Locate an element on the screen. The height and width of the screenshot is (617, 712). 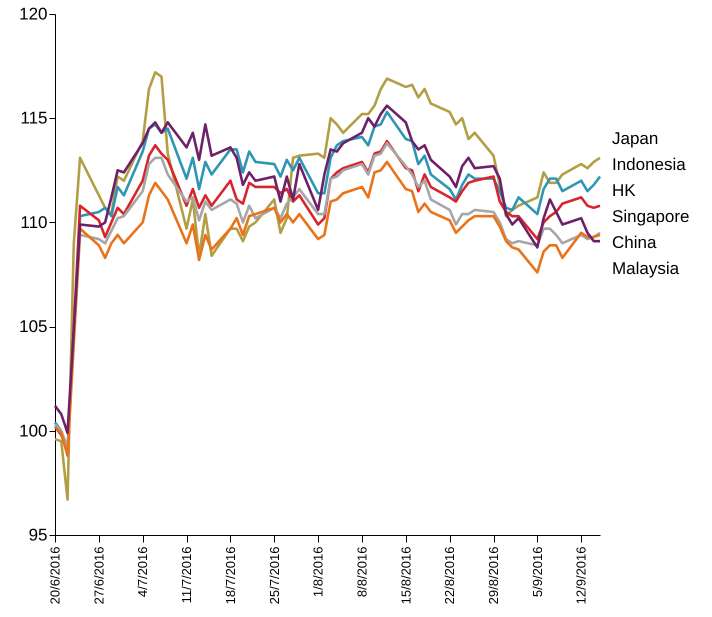
x-tick-label: 1/8/2016 is located at coordinates (318, 572).